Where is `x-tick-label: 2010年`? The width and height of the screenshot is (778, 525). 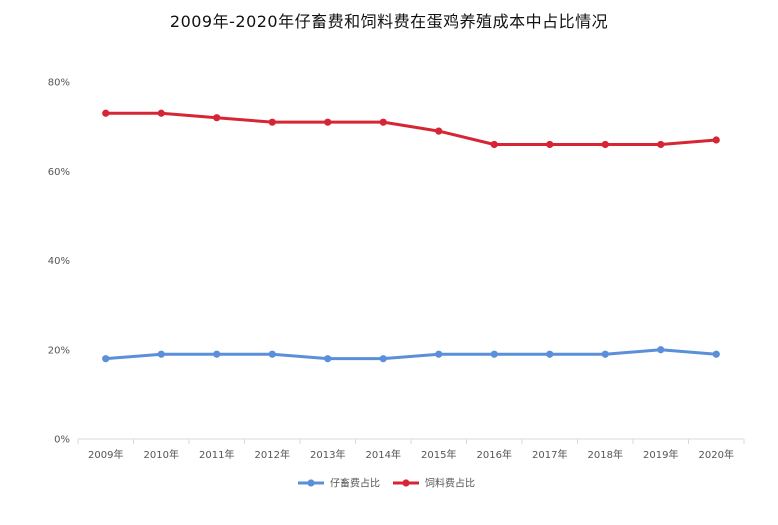 x-tick-label: 2010年 is located at coordinates (161, 454).